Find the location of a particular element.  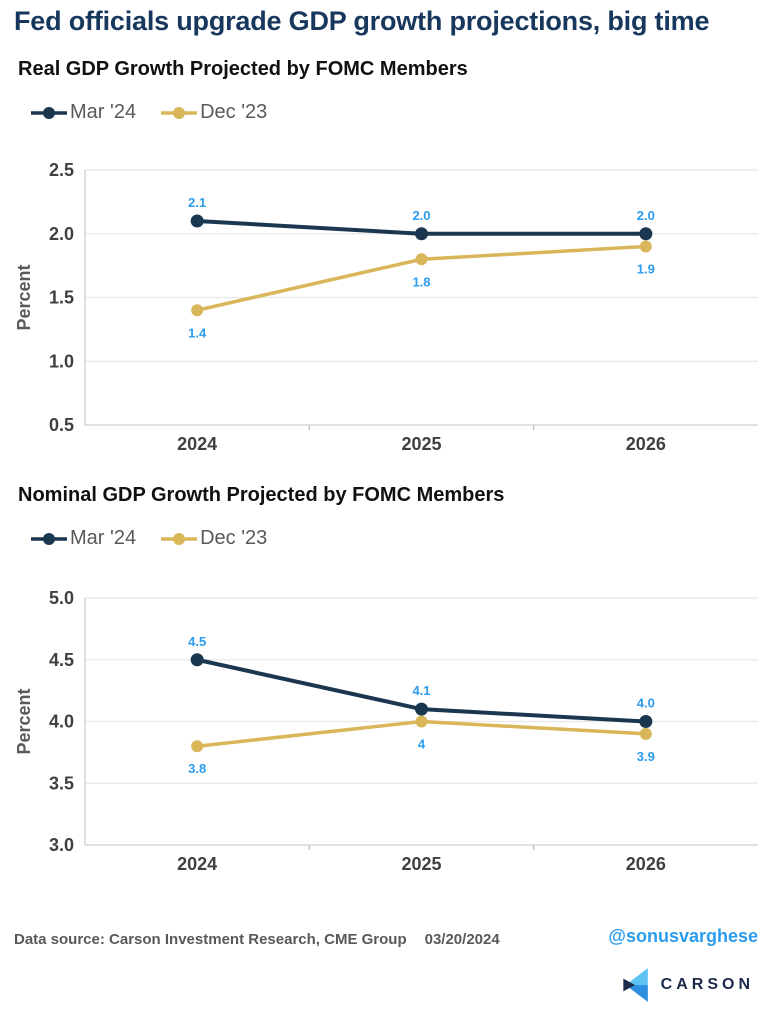

y-tick-label: 5.0 is located at coordinates (61, 598).